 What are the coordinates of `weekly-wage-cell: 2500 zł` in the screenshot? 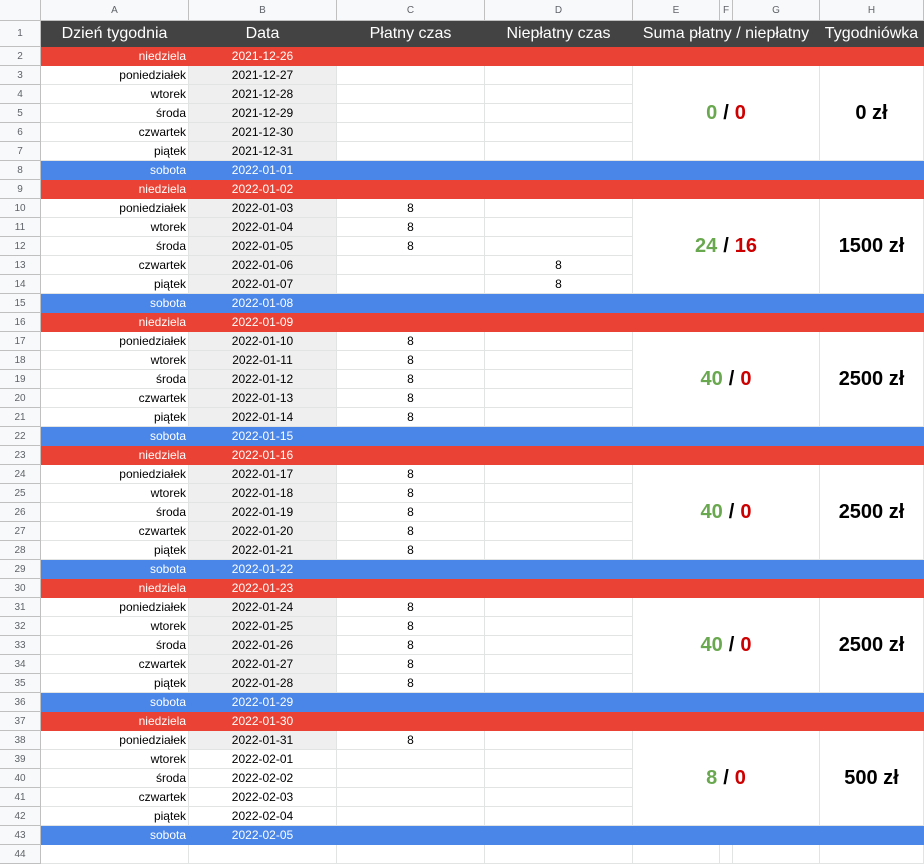 It's located at (872, 512).